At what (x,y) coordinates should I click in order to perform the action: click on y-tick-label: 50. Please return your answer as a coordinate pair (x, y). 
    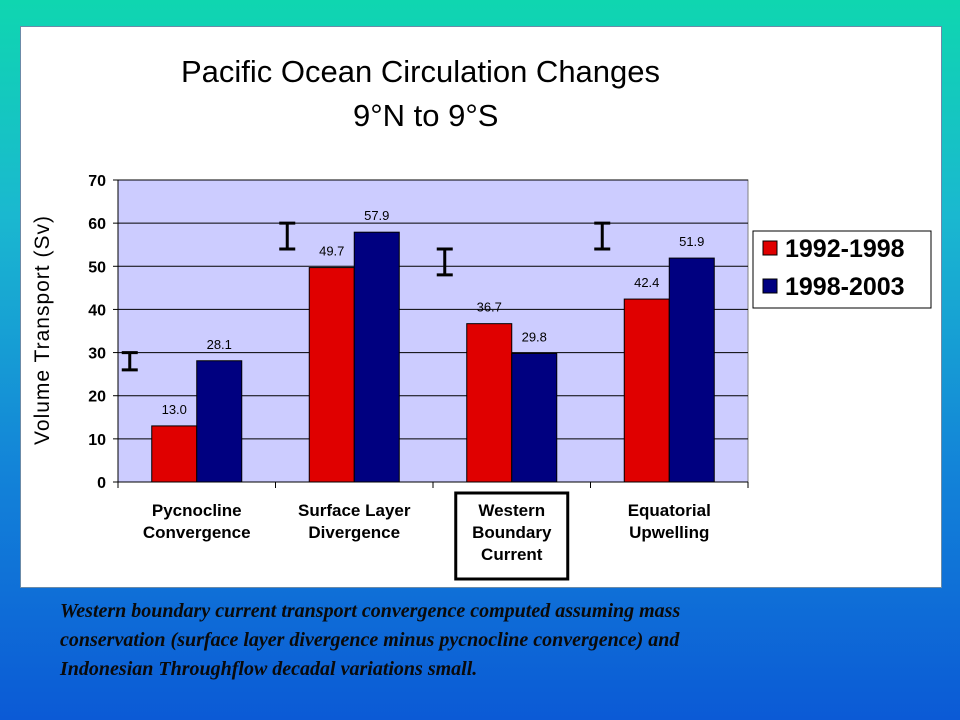
    Looking at the image, I should click on (97, 267).